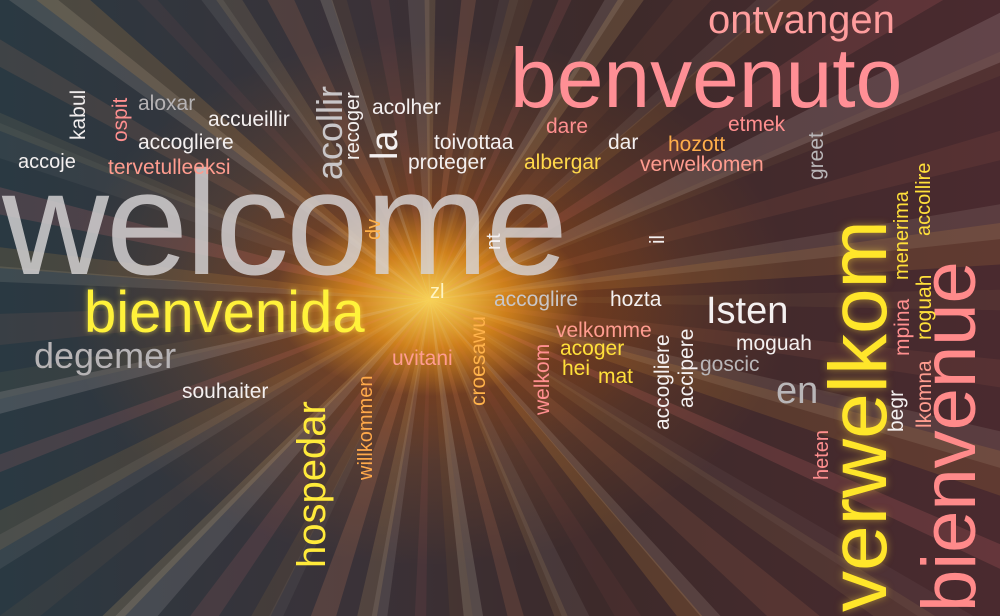 The height and width of the screenshot is (616, 1000). Describe the element at coordinates (902, 235) in the screenshot. I see `word-menerima: menerima` at that location.